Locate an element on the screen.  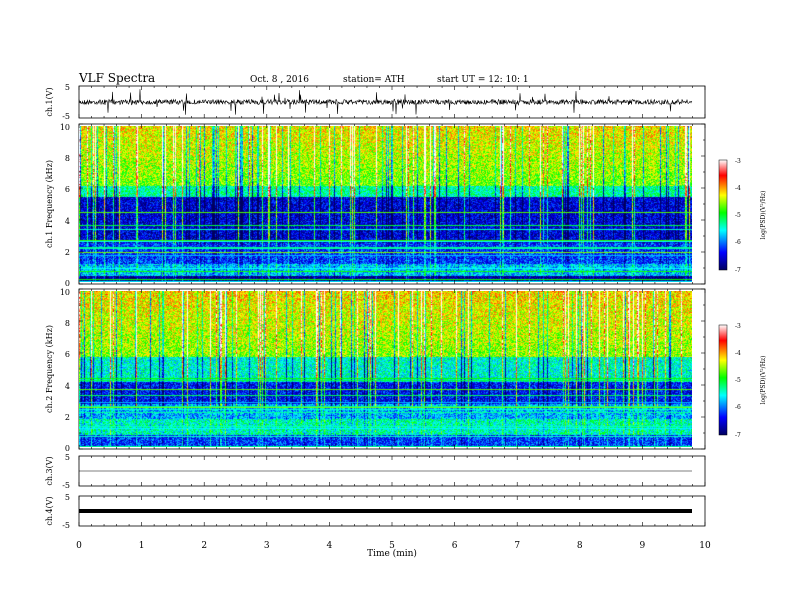
ch1-cb-tick-m3: -3 is located at coordinates (738, 161).